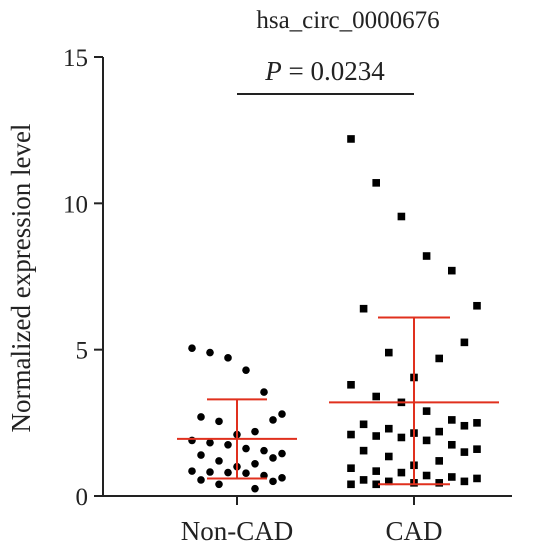 This screenshot has width=540, height=555. Describe the element at coordinates (75, 204) in the screenshot. I see `y-tick-label: 10` at that location.